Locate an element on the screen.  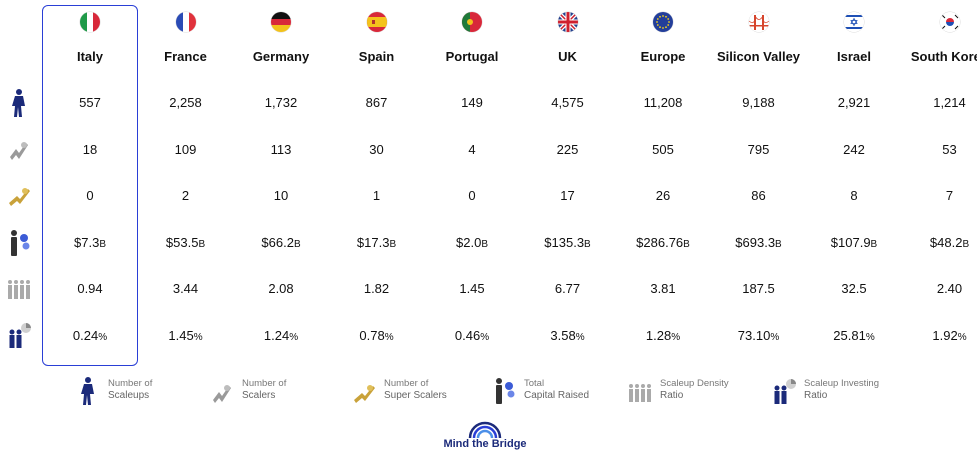
investing-ratio-value: 3.58% is located at coordinates (568, 335).